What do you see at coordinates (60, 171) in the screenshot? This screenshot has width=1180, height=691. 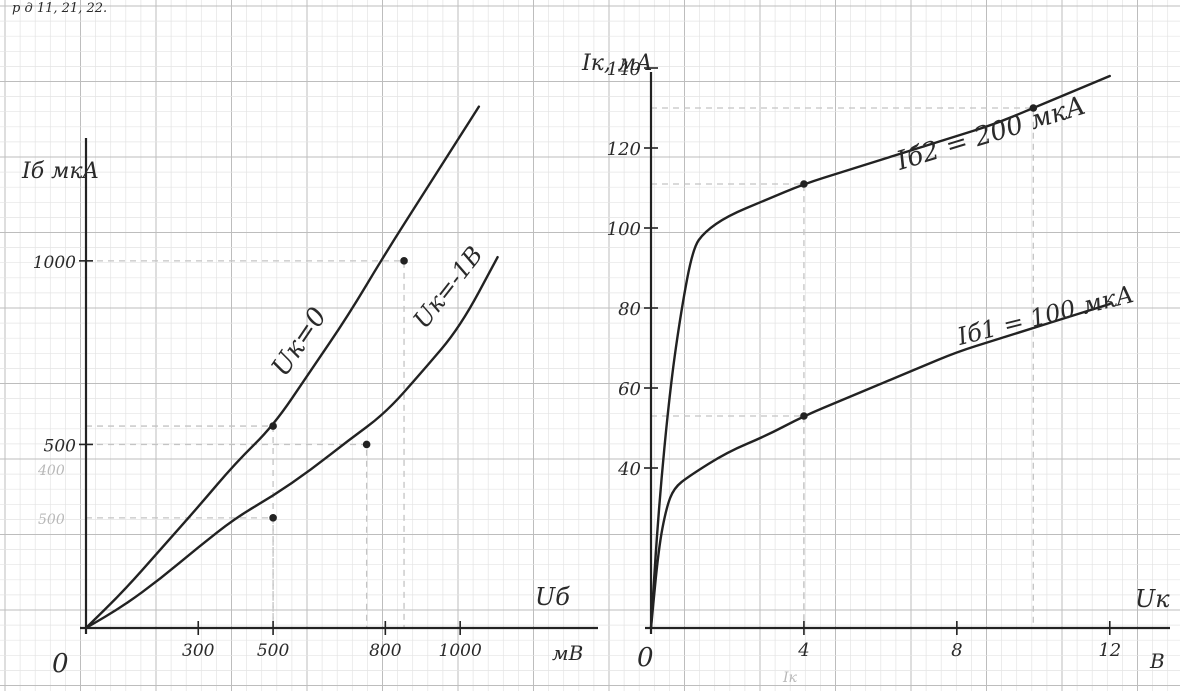 I see `y-axis-label: Iб мкА` at bounding box center [60, 171].